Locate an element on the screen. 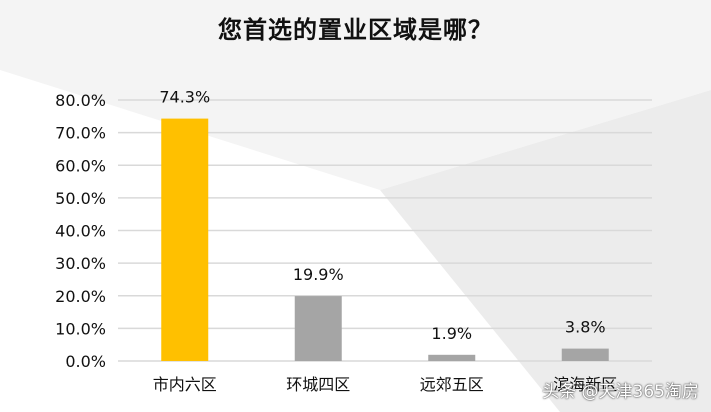 The width and height of the screenshot is (711, 412). y-tick-label: 0.0% is located at coordinates (85, 361).